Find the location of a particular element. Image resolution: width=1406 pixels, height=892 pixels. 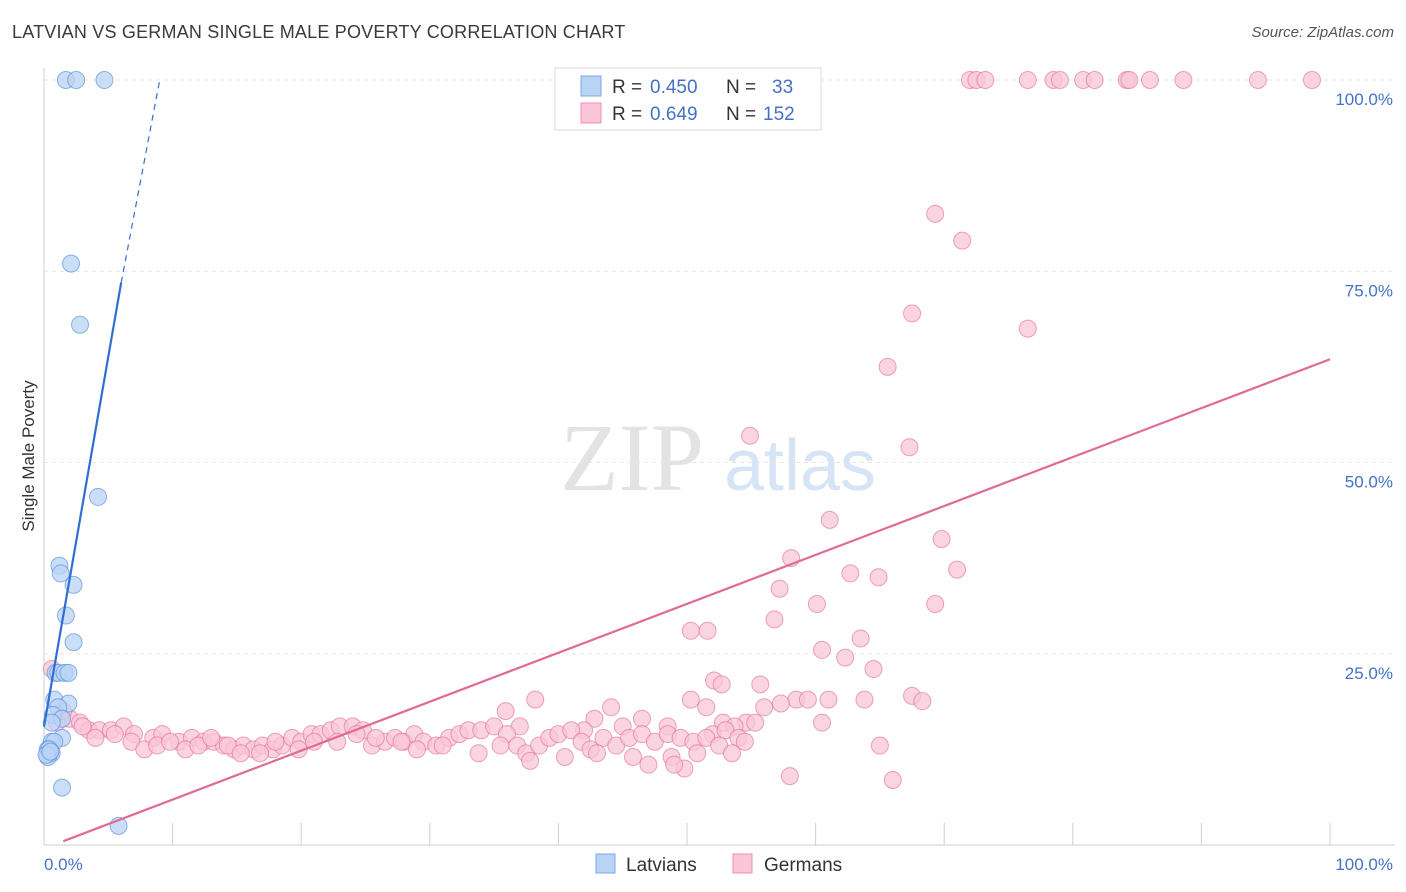

y-axis-title: Single Male Poverty is located at coordinates (28, 456).